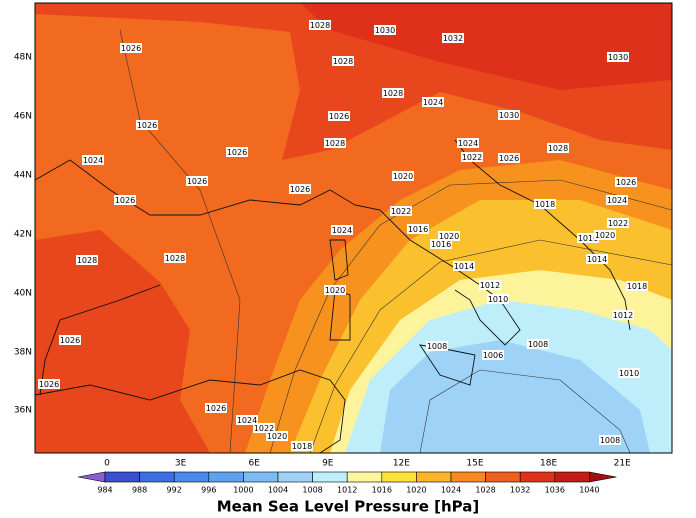 This screenshot has height=518, width=696. I want to click on lon-label: 9E, so click(328, 464).